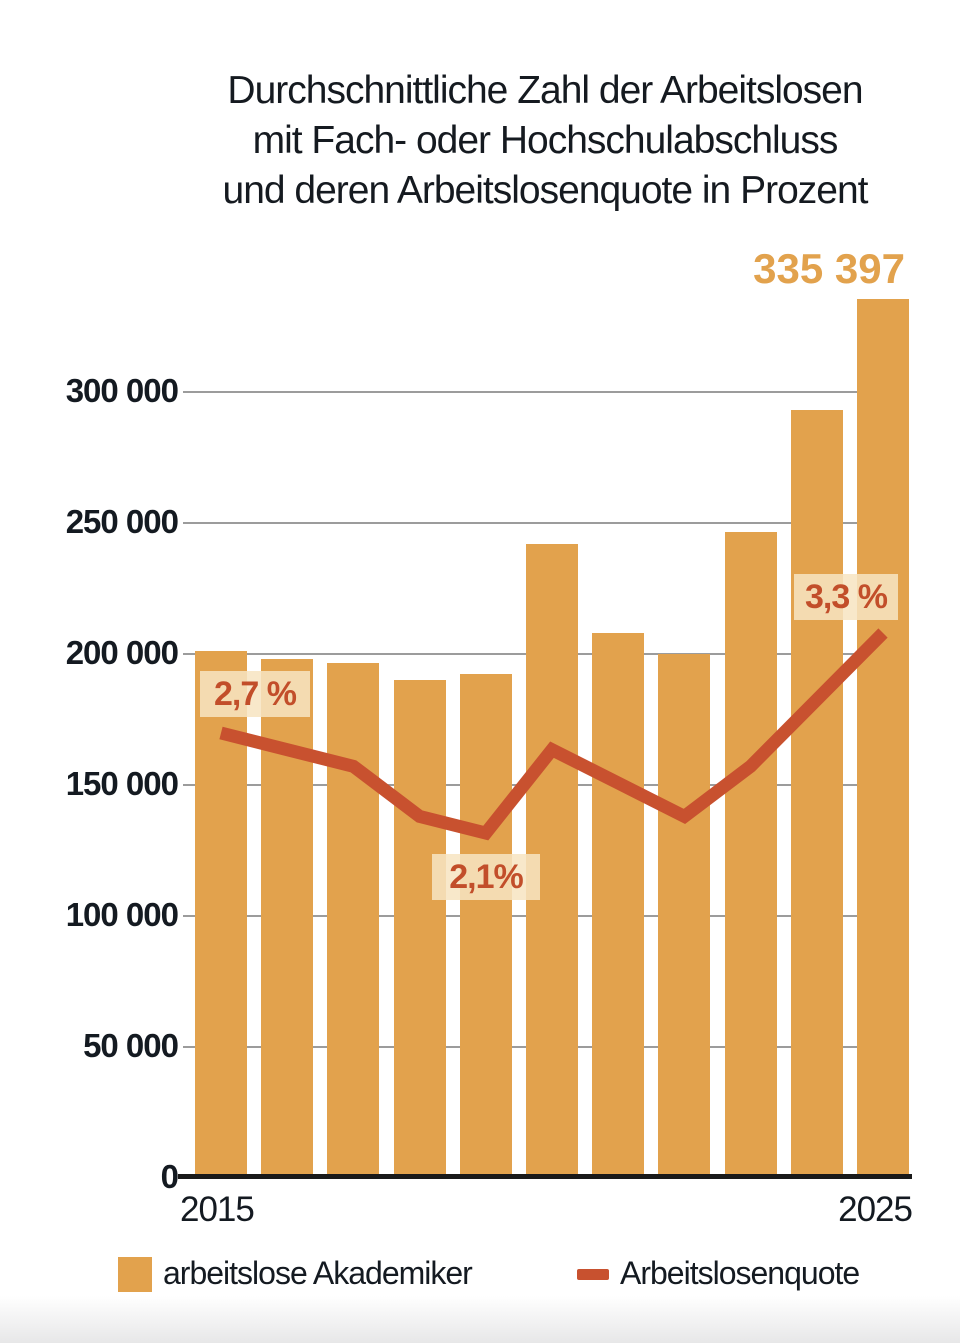 The image size is (960, 1343). I want to click on y-tick-250000: 250 000, so click(122, 521).